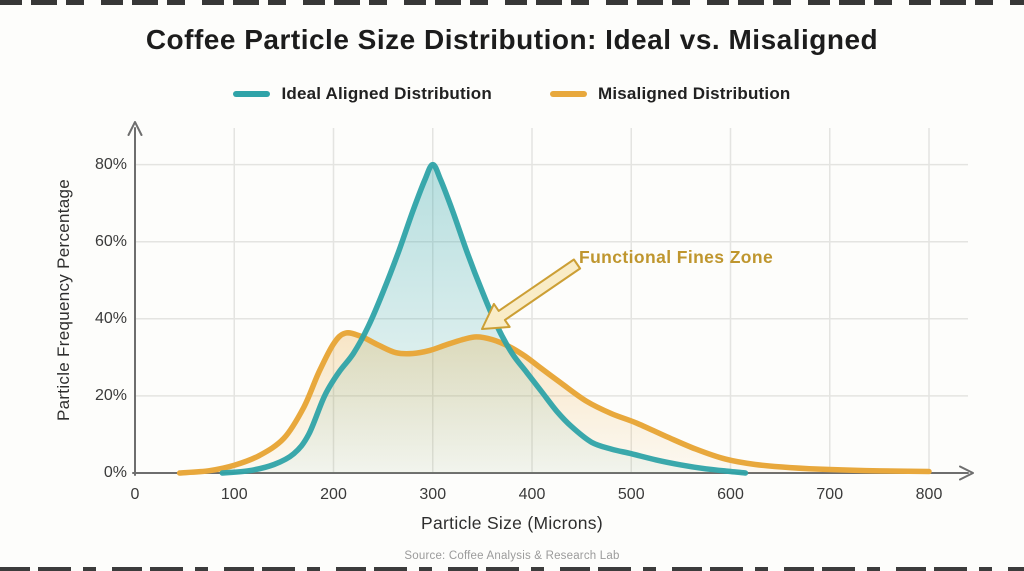  Describe the element at coordinates (631, 494) in the screenshot. I see `x-tick-label: 500` at that location.